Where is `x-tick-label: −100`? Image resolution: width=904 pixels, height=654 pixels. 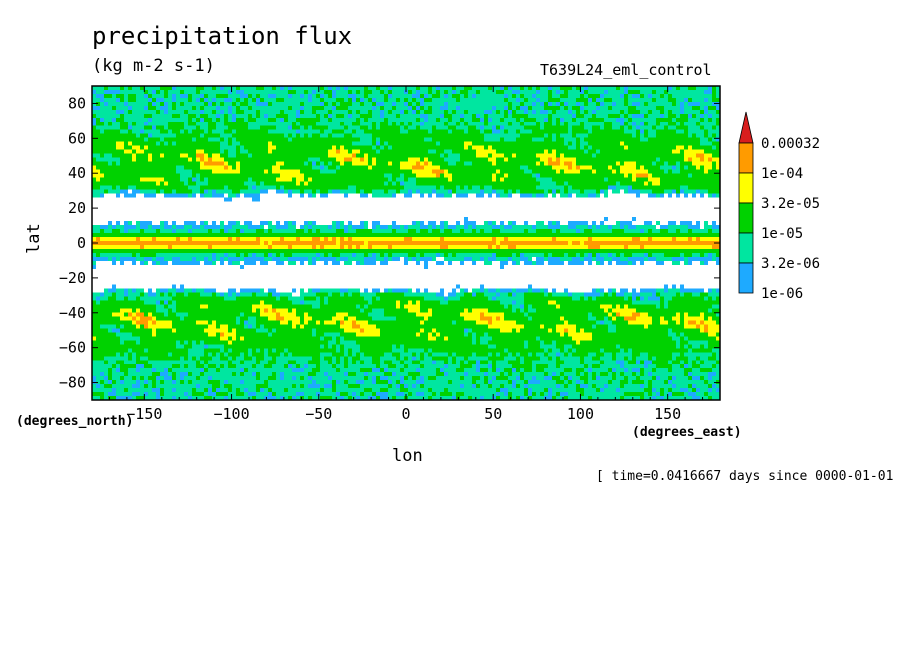 x-tick-label: −100 is located at coordinates (231, 414).